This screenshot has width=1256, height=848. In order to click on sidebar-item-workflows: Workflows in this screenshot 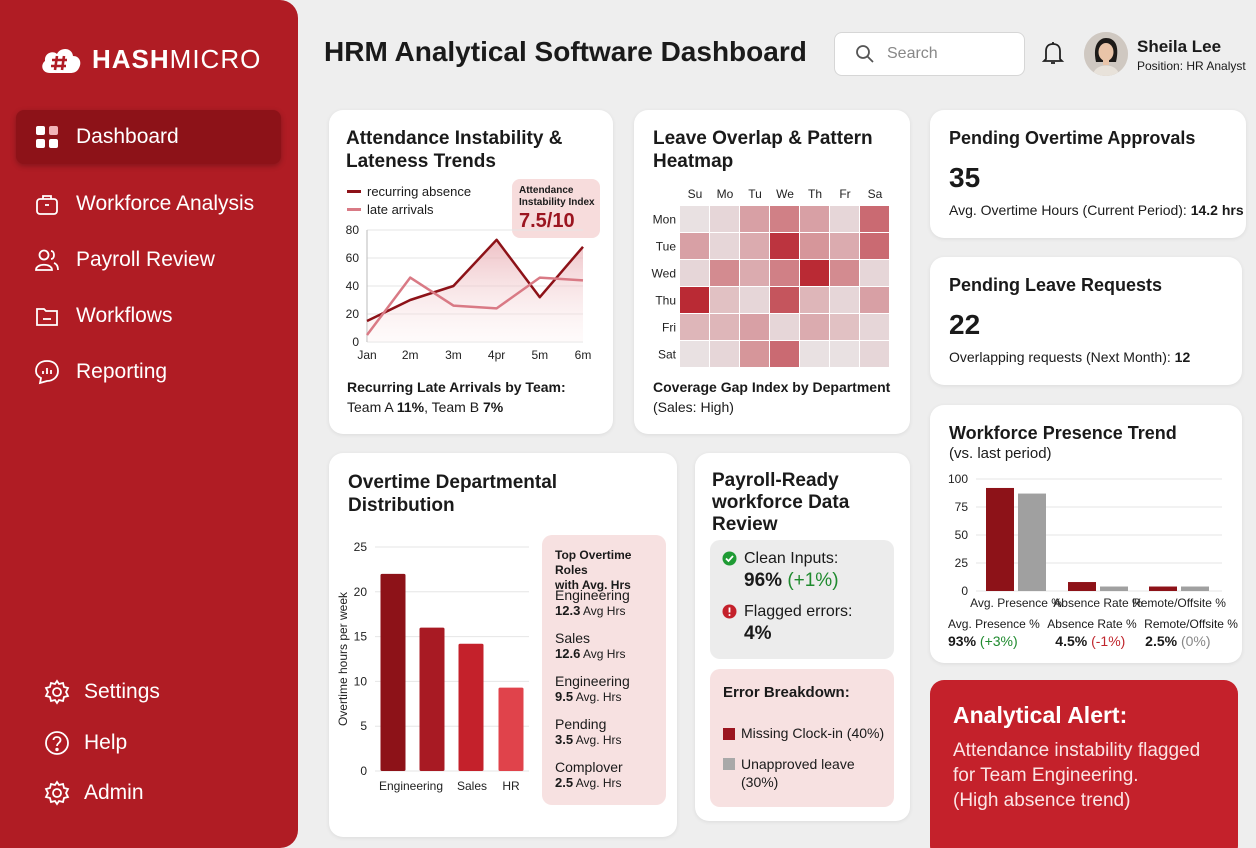, I will do `click(148, 316)`.